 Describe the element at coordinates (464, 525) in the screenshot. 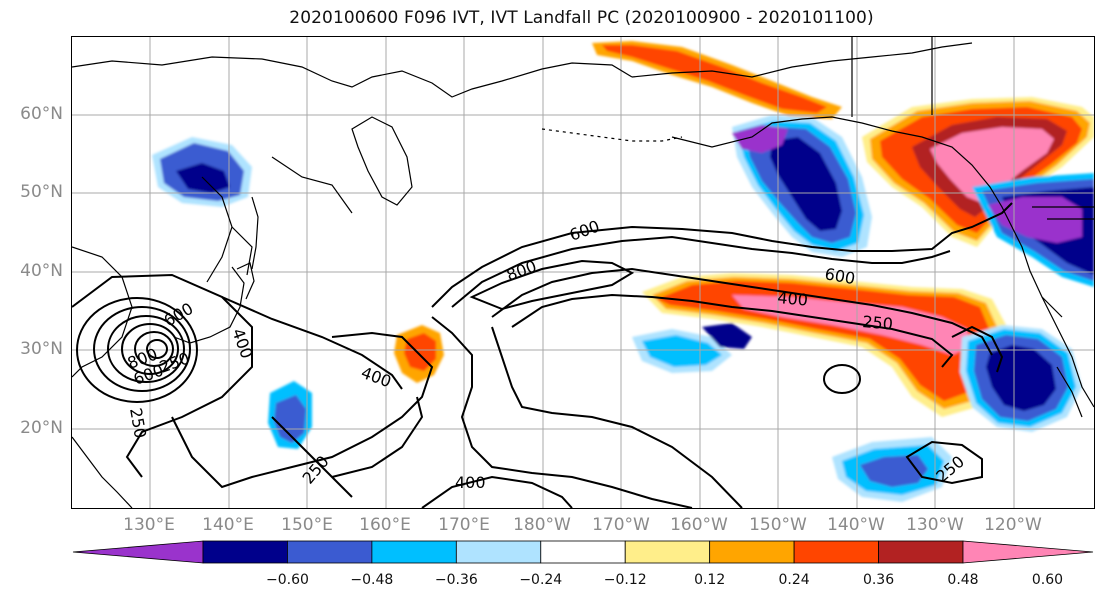

I see `lon-label-170e: 170°E` at that location.